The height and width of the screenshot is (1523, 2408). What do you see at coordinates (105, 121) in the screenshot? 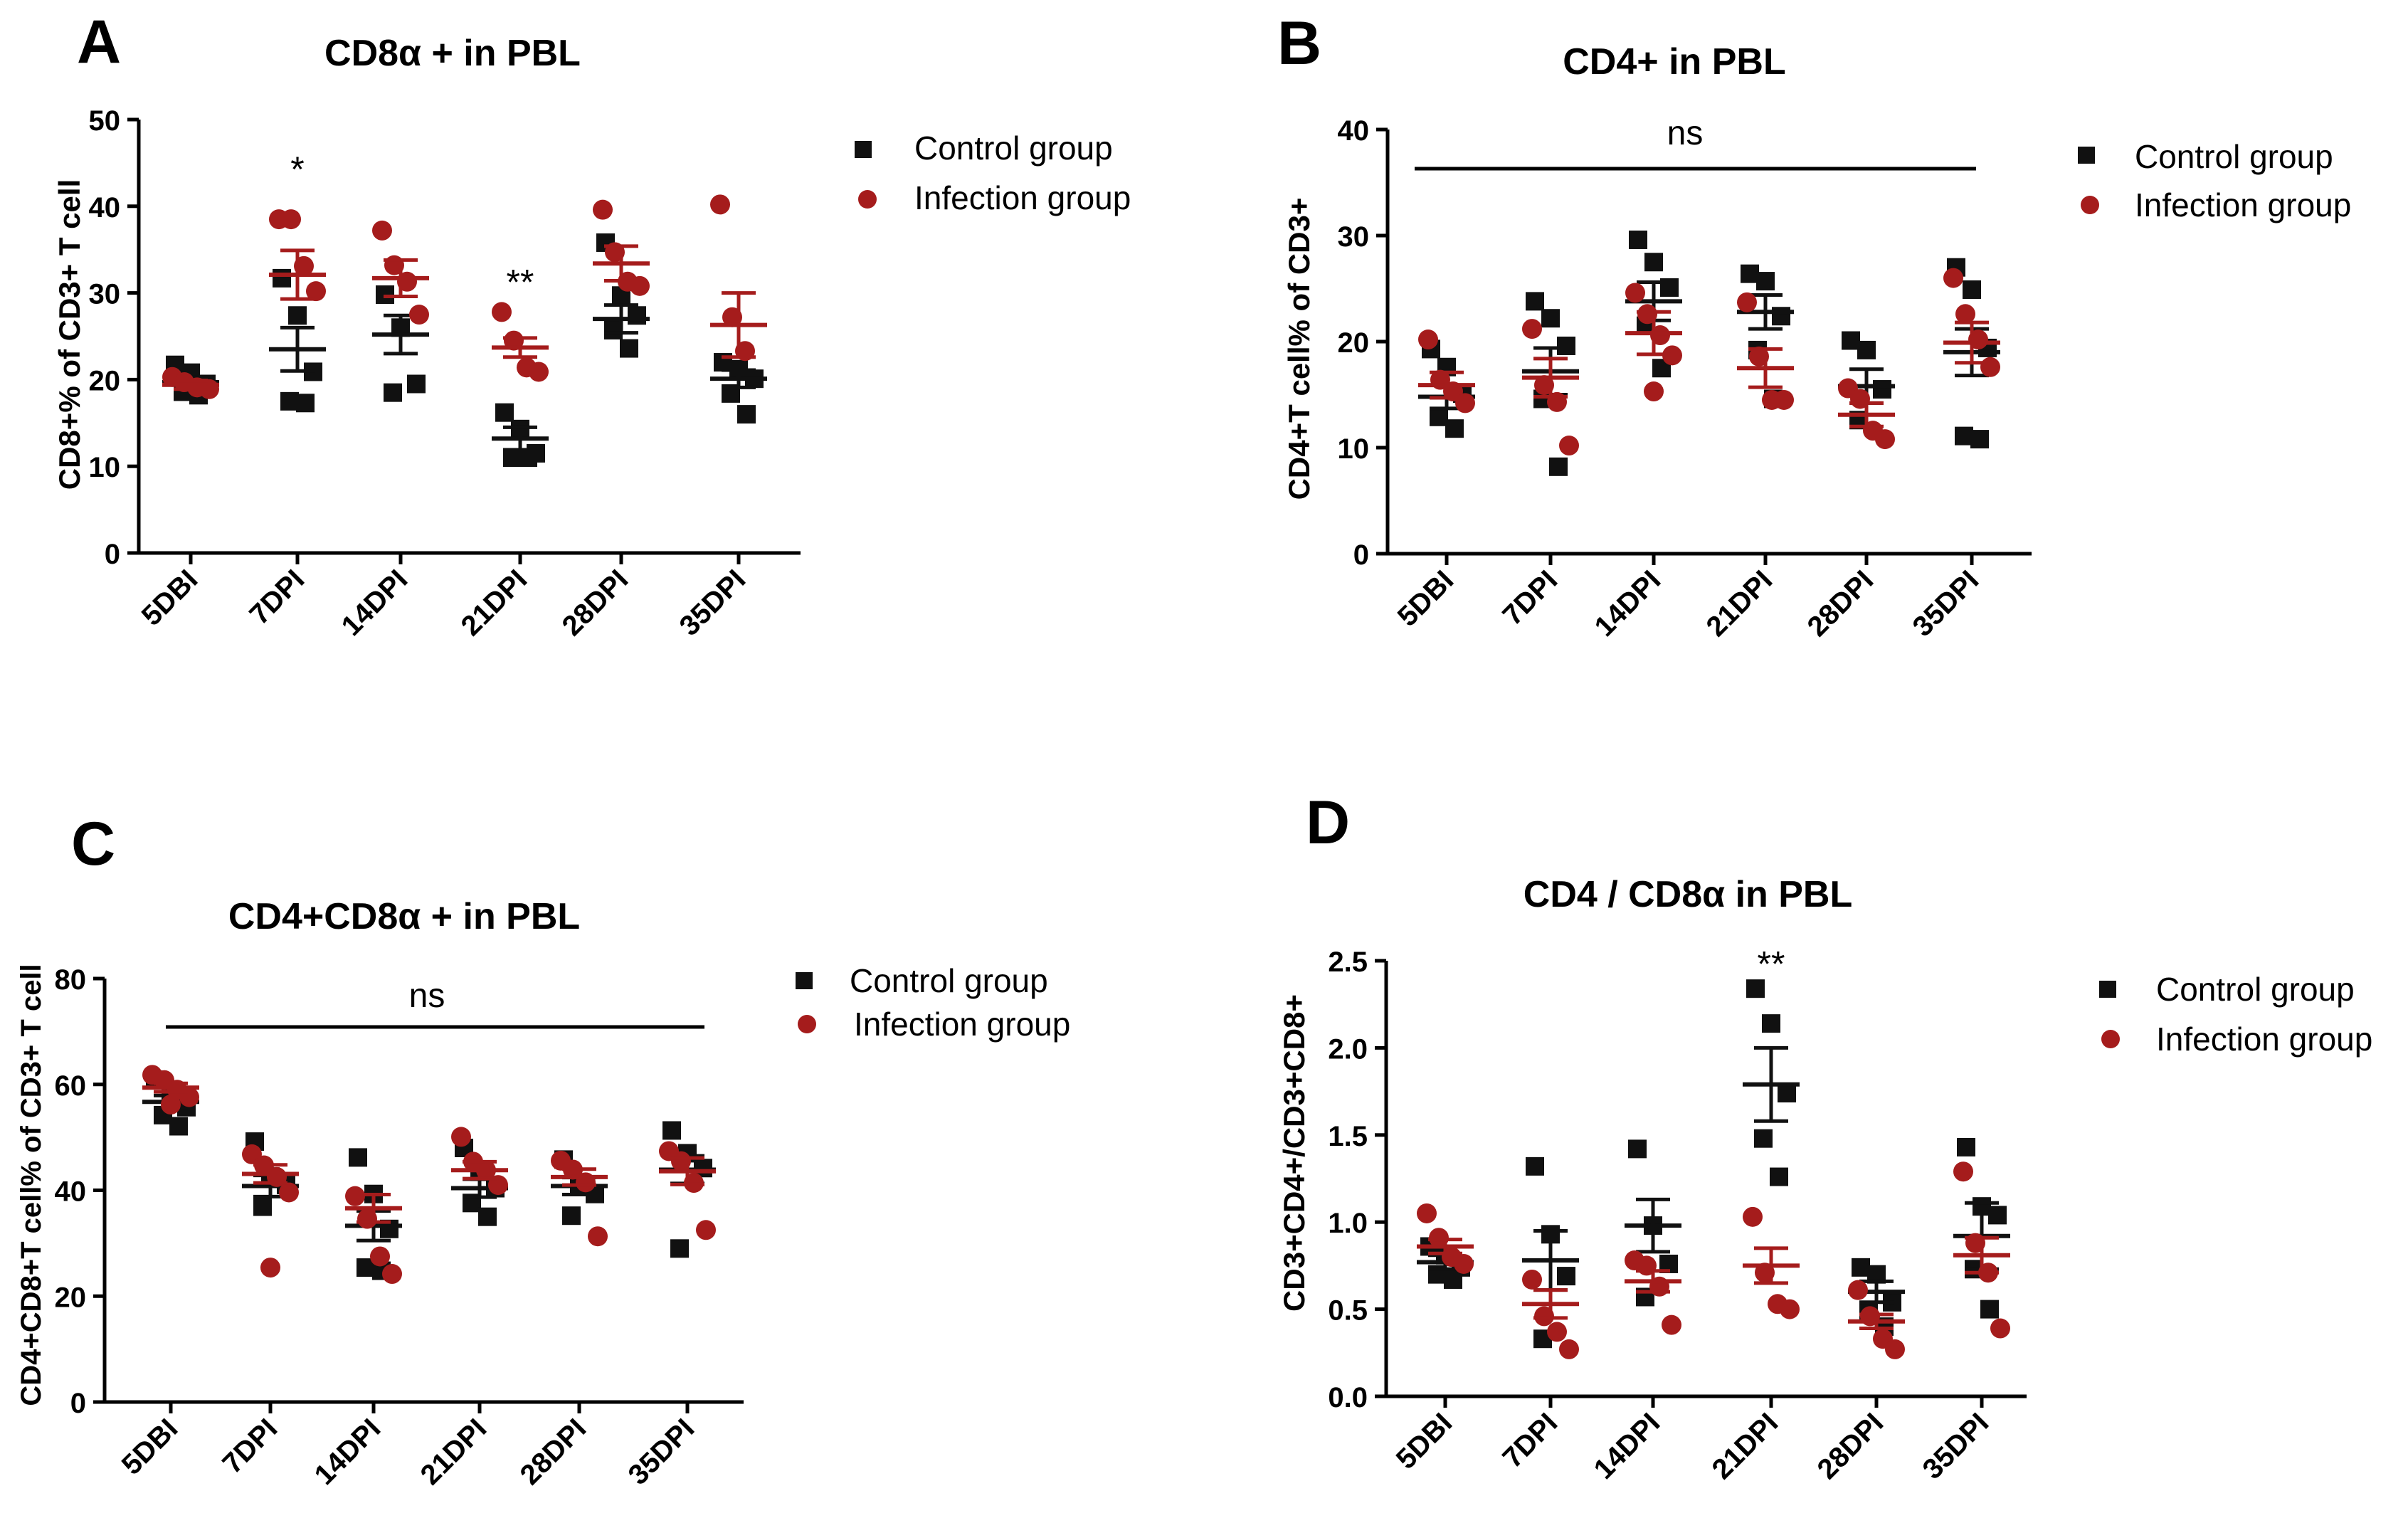
I see `y-tick-label-a: 50` at bounding box center [105, 121].